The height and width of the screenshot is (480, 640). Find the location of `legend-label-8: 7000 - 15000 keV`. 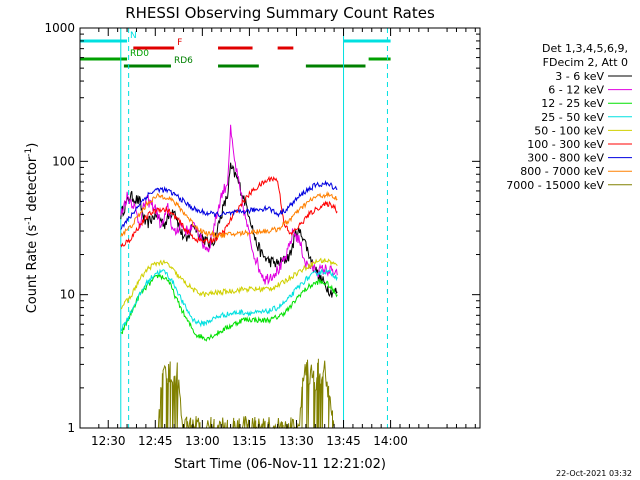

legend-label-8: 7000 - 15000 keV is located at coordinates (555, 185).